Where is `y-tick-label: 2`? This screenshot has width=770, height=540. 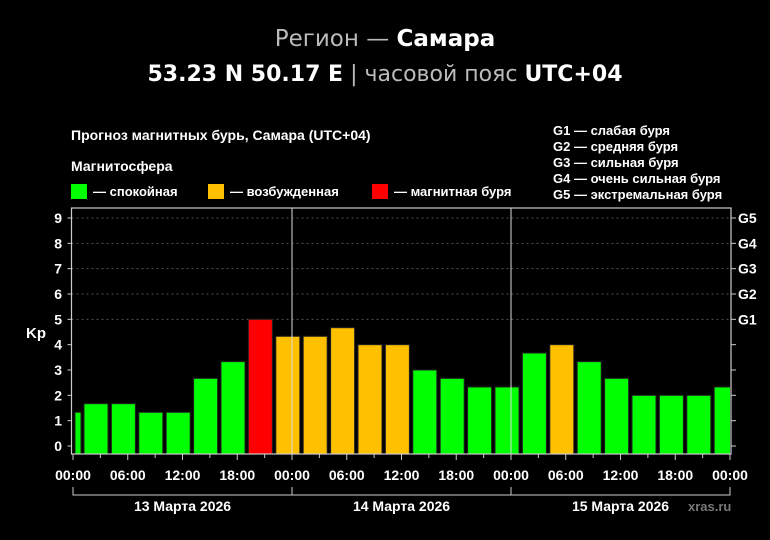 y-tick-label: 2 is located at coordinates (58, 395).